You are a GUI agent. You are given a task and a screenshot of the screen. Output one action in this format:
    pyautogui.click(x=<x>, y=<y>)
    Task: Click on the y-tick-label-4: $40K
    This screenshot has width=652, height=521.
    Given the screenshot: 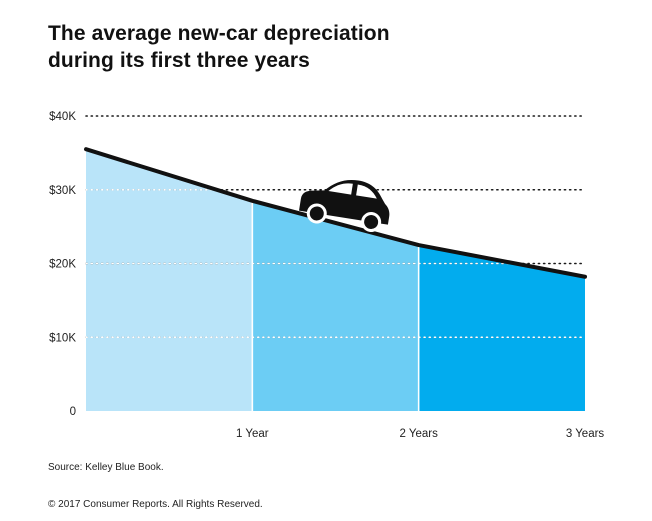 What is the action you would take?
    pyautogui.click(x=62, y=117)
    